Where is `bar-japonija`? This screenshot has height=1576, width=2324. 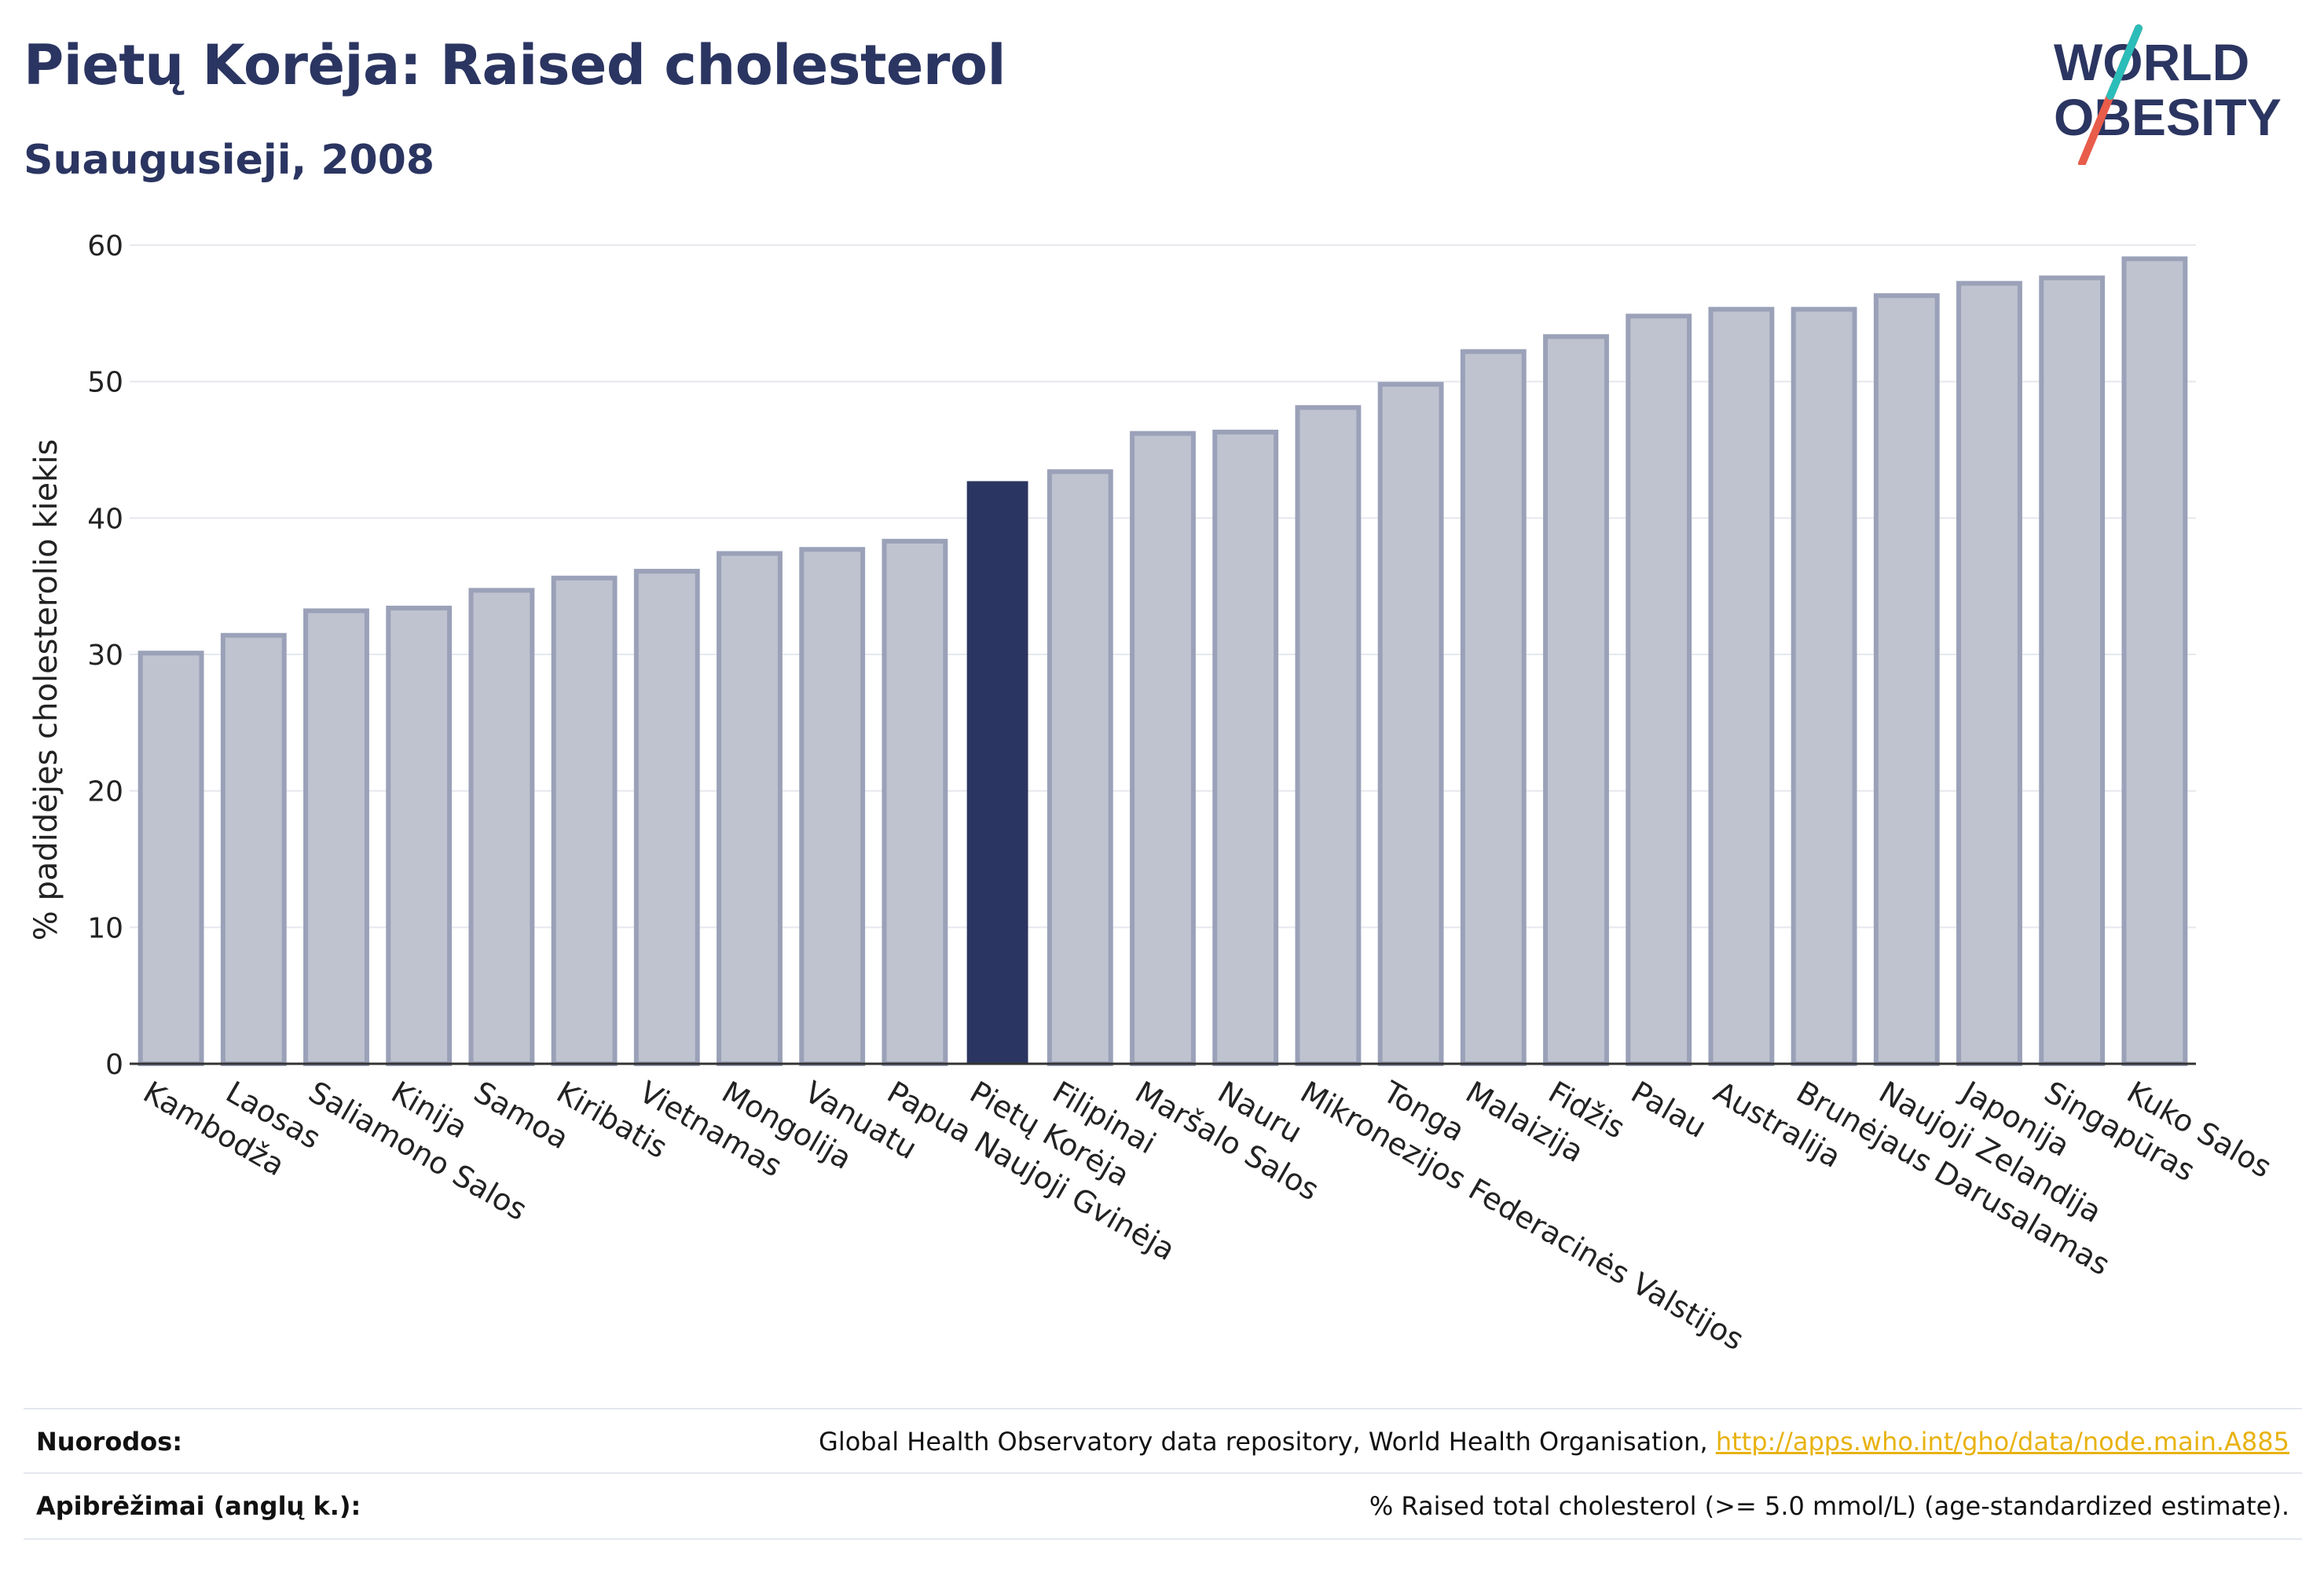 bar-japonija is located at coordinates (1989, 673).